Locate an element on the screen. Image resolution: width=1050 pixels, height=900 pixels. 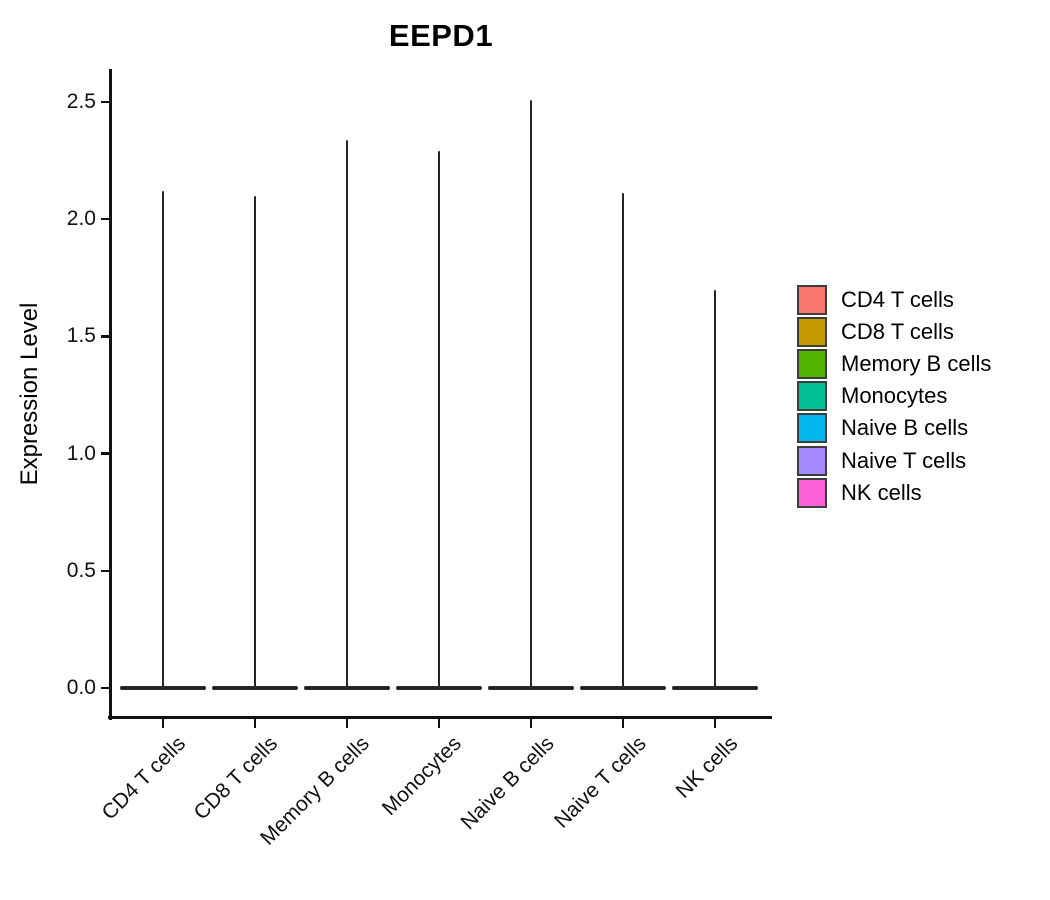
legend-item: CD8 T cells is located at coordinates (894, 332).